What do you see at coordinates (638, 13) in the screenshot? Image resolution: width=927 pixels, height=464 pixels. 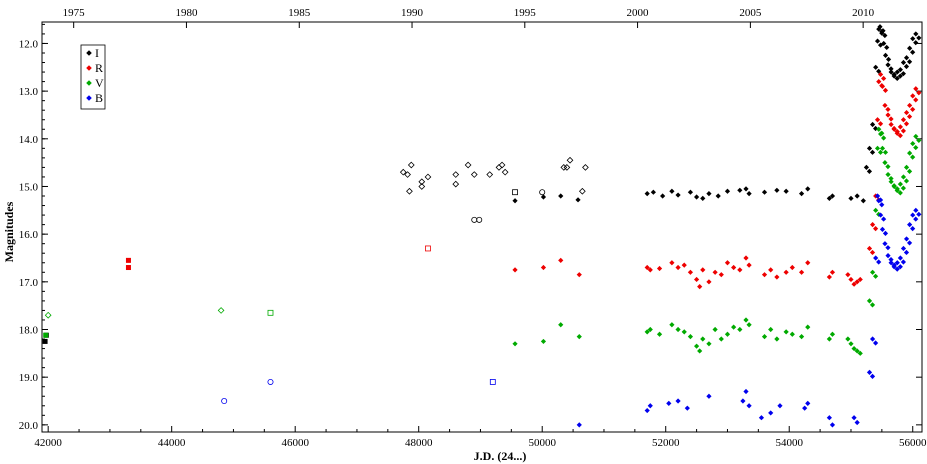 I see `top-tick-label: 2000` at bounding box center [638, 13].